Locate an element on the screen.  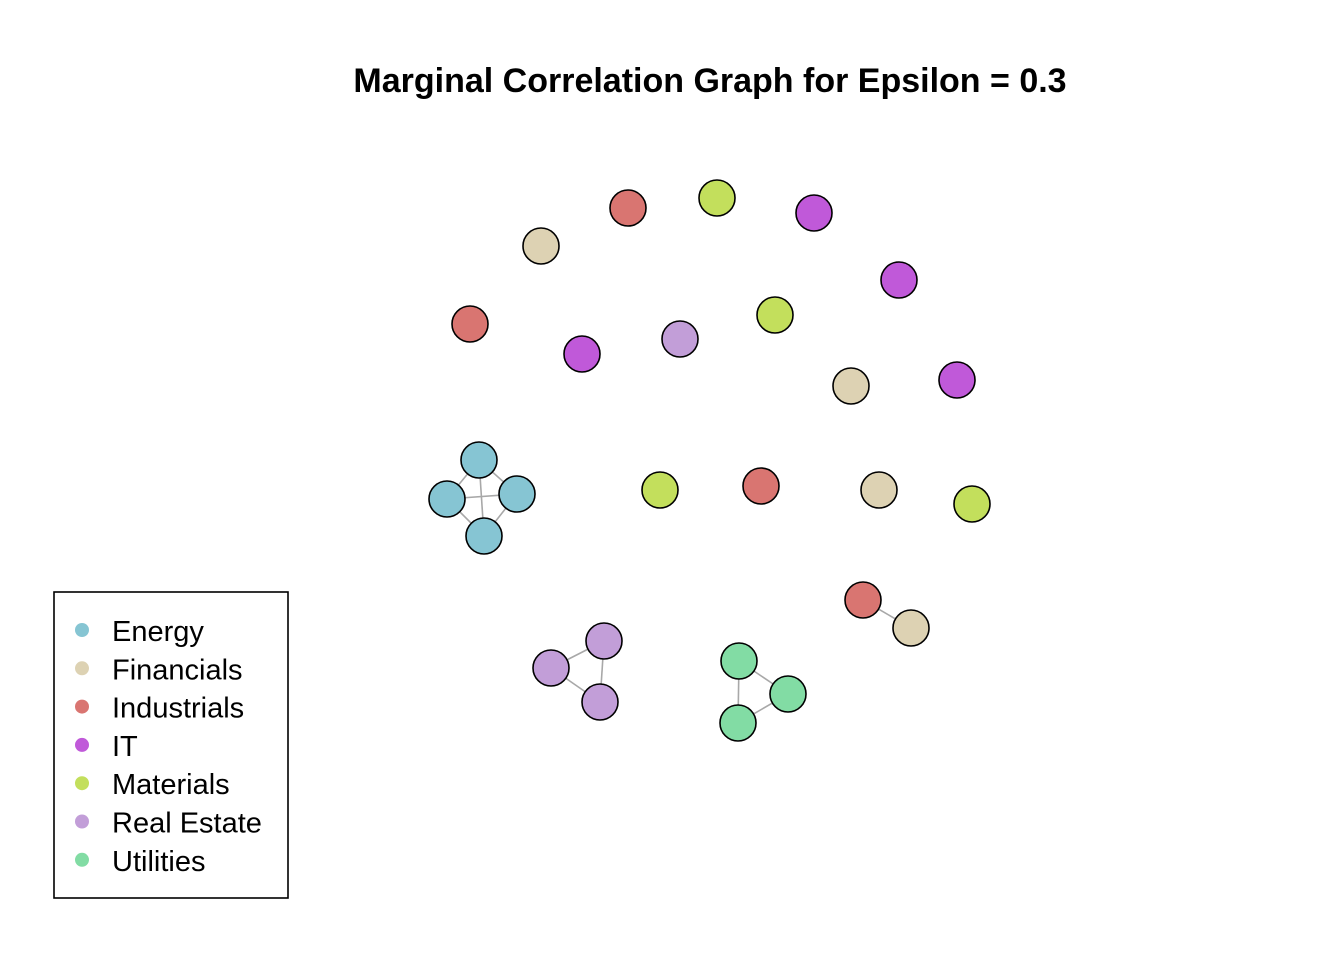
legend-label-industrials: Industrials is located at coordinates (178, 709).